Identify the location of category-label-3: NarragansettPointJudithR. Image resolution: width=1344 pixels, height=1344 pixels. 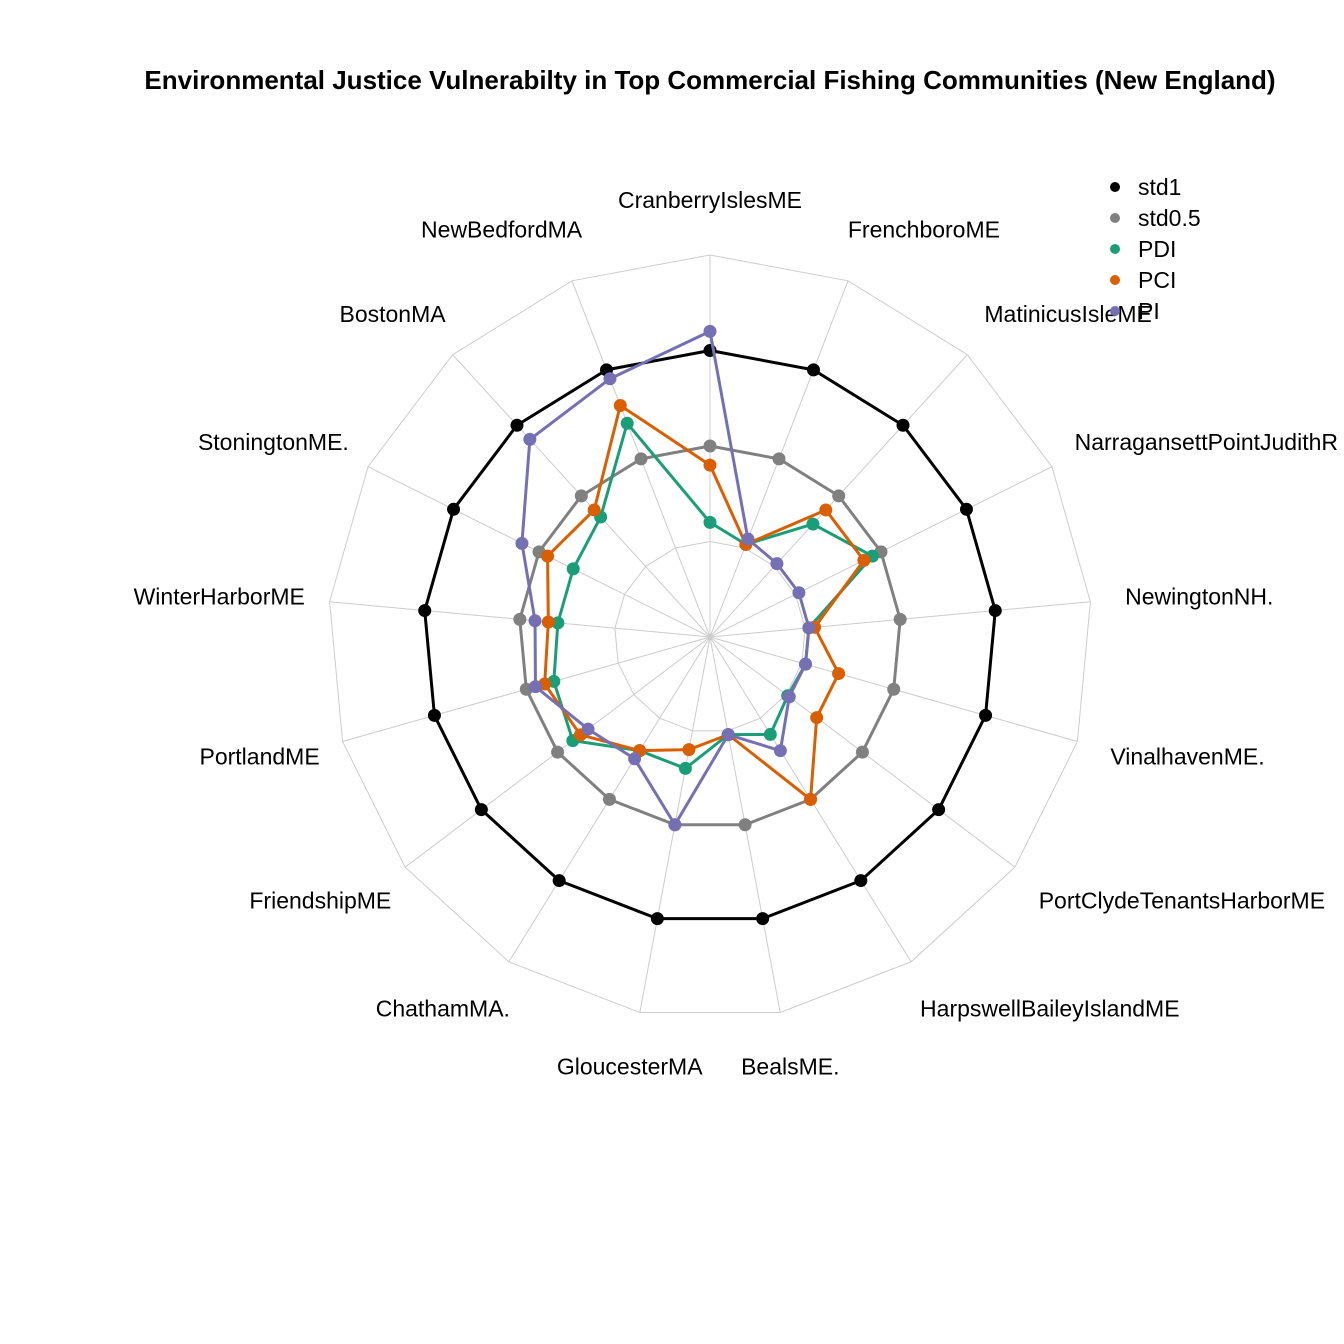
(1206, 442).